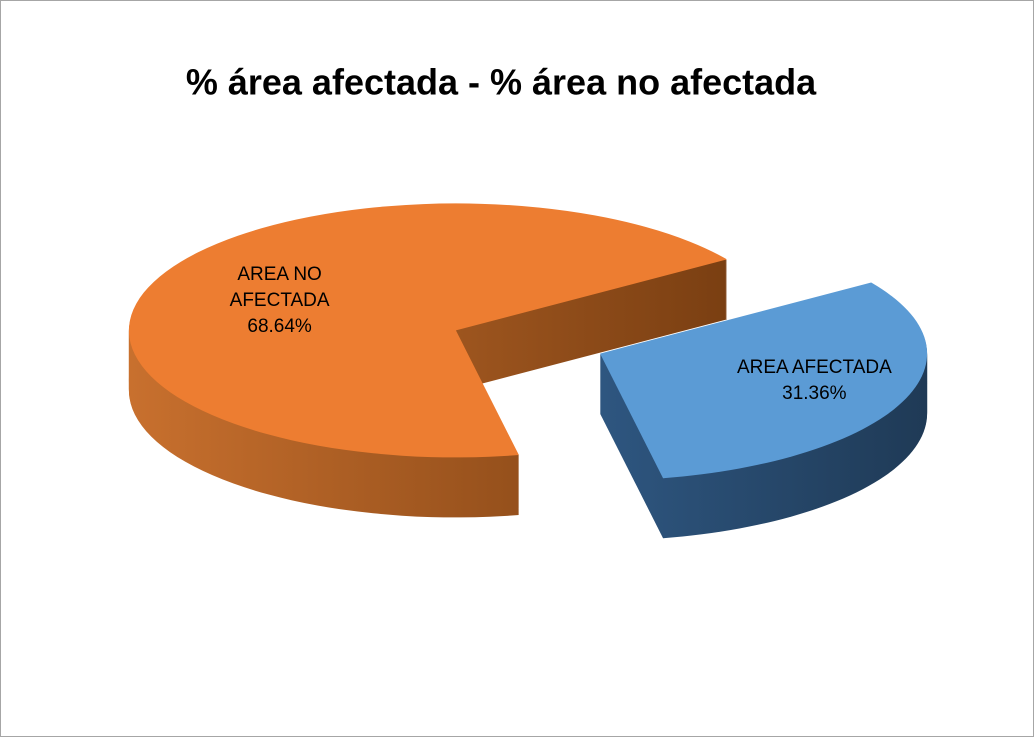  Describe the element at coordinates (814, 367) in the screenshot. I see `label-category: AREA AFECTADA` at that location.